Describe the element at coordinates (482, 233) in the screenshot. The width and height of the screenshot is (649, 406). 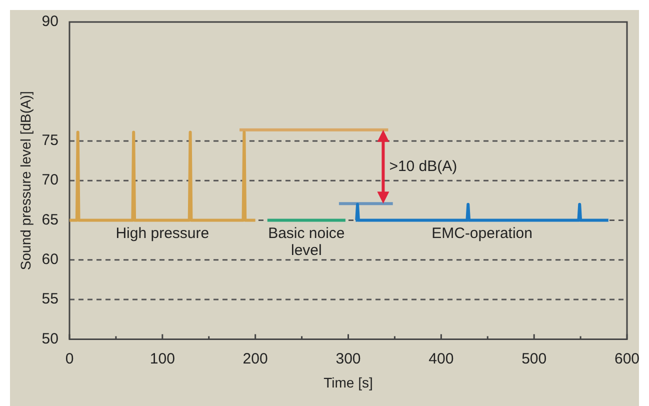
I see `series-label: EMC-operation` at that location.